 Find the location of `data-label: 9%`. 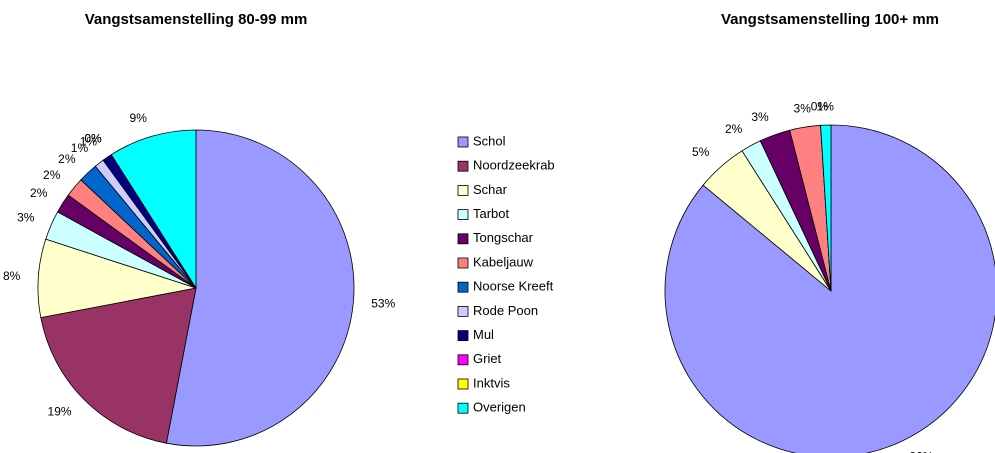

data-label: 9% is located at coordinates (139, 118).